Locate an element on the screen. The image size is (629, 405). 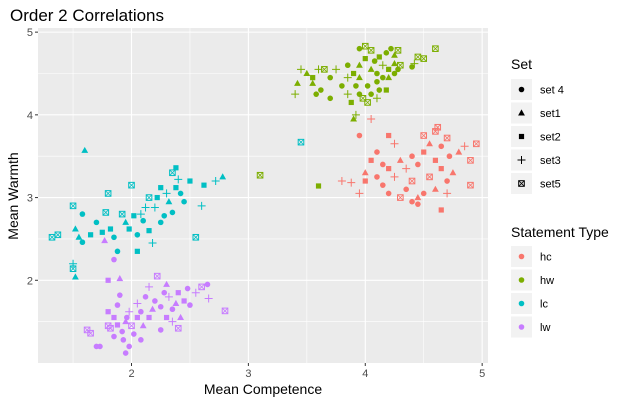
legend-key-lc is located at coordinates (521, 303).